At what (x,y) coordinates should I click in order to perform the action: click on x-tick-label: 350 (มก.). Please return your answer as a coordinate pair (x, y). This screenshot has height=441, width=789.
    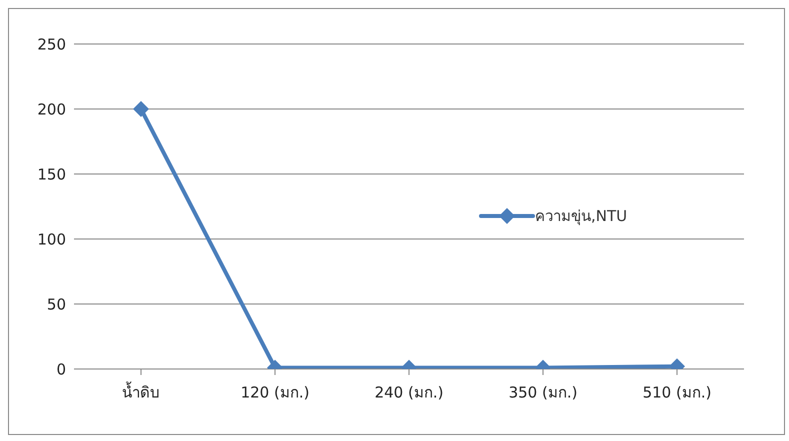
    Looking at the image, I should click on (543, 393).